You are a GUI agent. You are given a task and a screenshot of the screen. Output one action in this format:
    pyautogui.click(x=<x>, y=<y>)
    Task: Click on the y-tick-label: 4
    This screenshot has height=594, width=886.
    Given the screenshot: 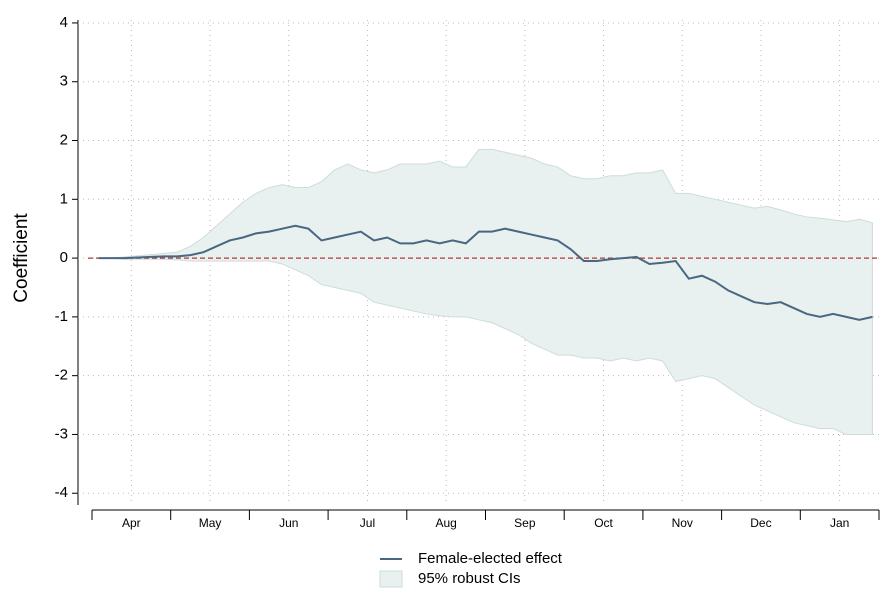 What is the action you would take?
    pyautogui.click(x=64, y=22)
    